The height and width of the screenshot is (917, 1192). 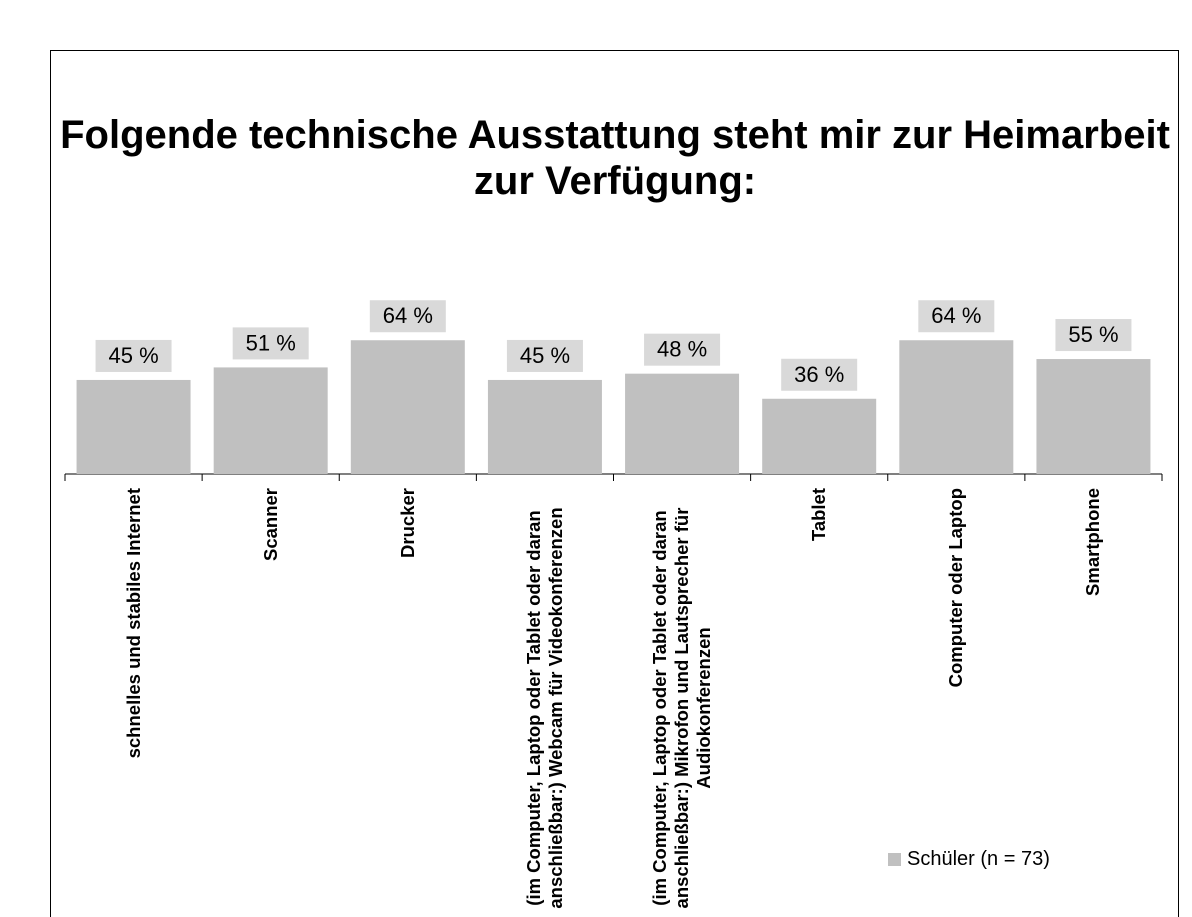 What do you see at coordinates (956, 702) in the screenshot?
I see `x-tick-label-box: Computer oder Laptop` at bounding box center [956, 702].